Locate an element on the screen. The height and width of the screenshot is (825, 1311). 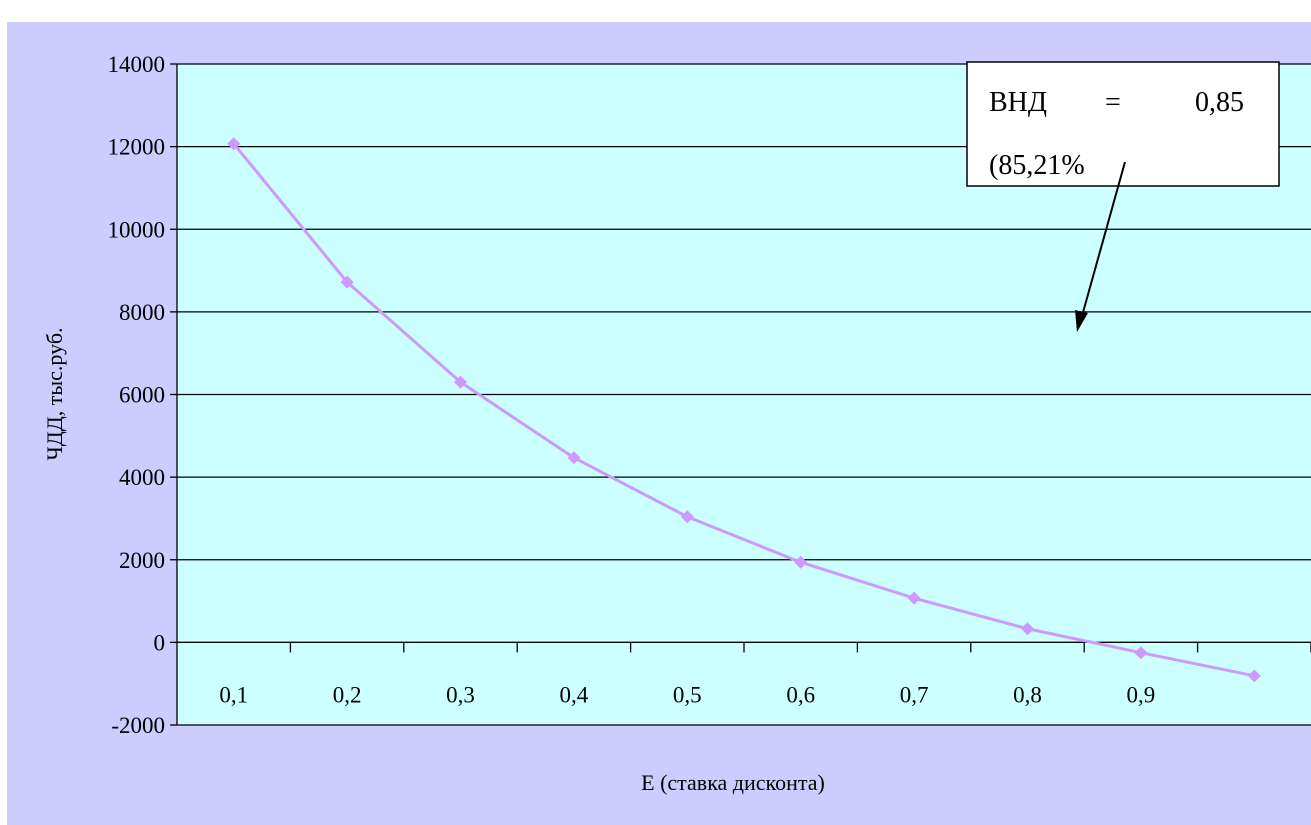
x-tick-label: 0,5 is located at coordinates (687, 694).